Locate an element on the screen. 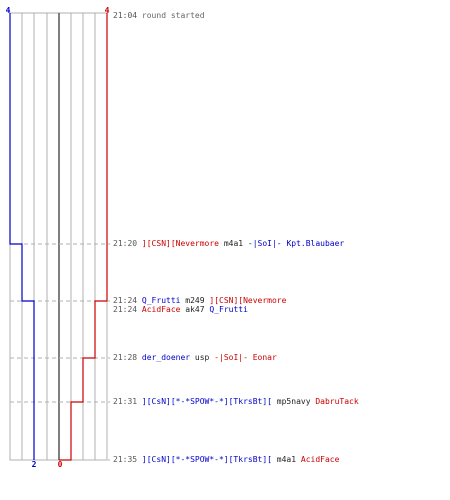 The height and width of the screenshot is (500, 450). victim-name: DabruTack is located at coordinates (337, 401).